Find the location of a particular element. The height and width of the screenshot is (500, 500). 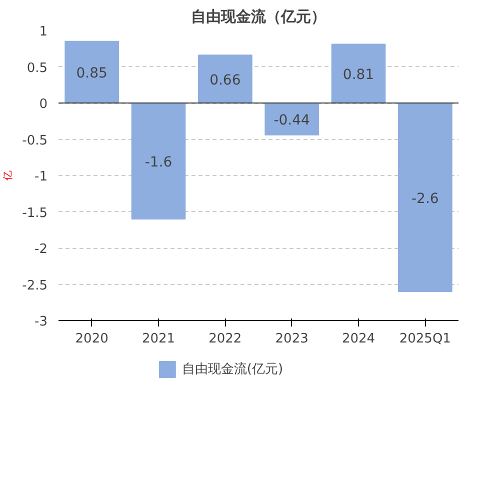

data-label: -2.6 is located at coordinates (425, 198).